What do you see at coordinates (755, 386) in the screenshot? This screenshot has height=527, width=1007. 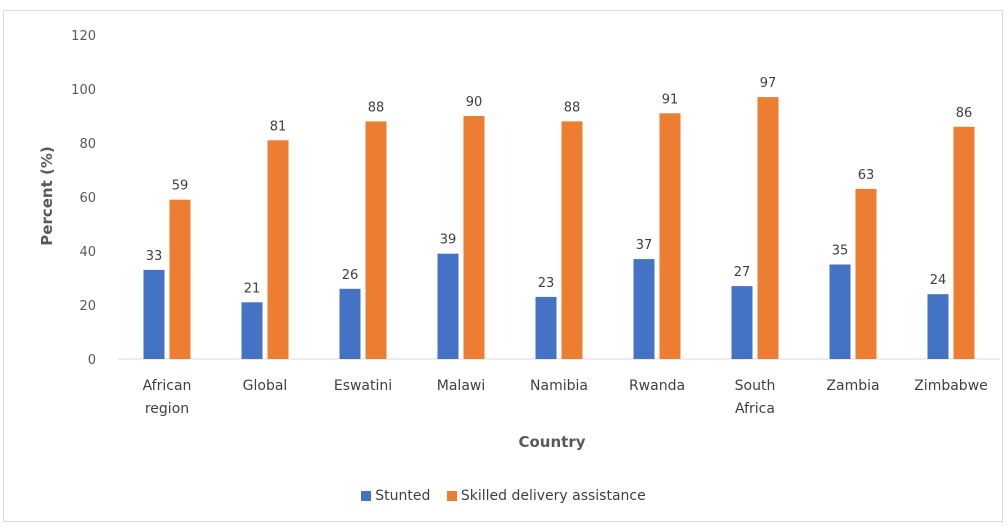 I see `x-tick-label: South` at bounding box center [755, 386].